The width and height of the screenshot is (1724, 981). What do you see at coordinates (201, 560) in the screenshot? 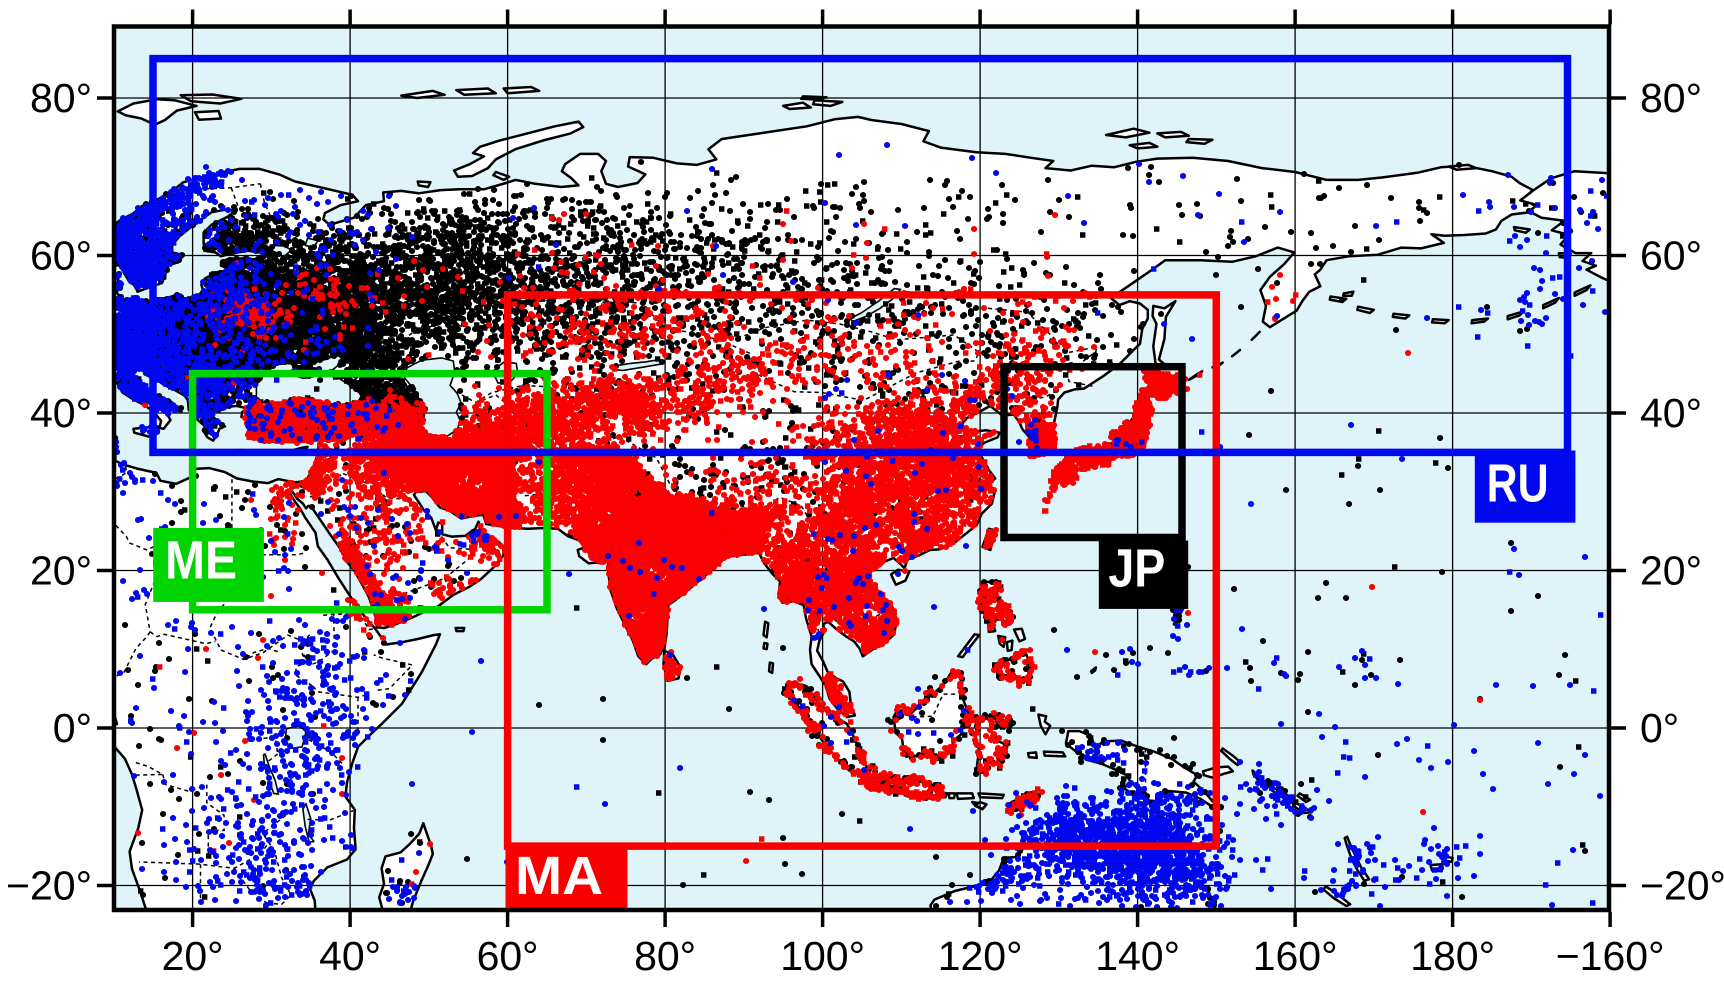
I see `svg-text: ME` at bounding box center [201, 560].